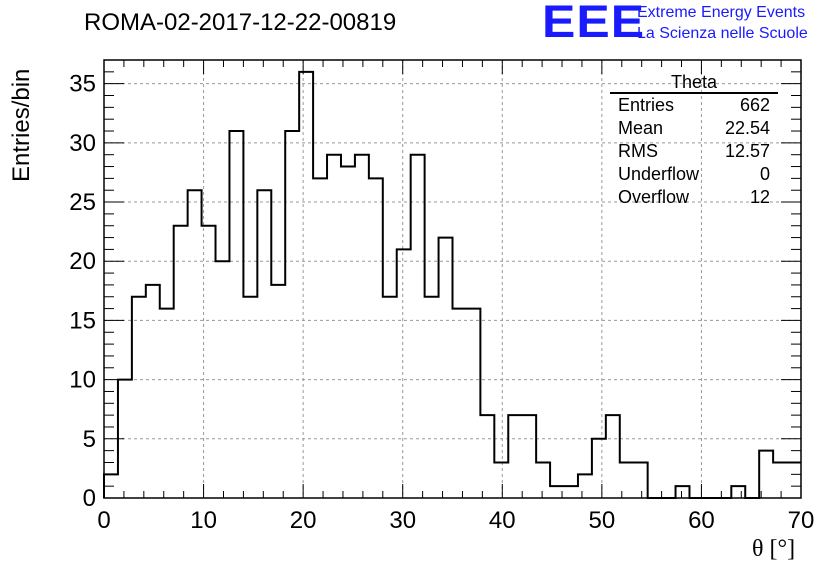 The width and height of the screenshot is (836, 572). I want to click on stats-label: RMS, so click(638, 151).